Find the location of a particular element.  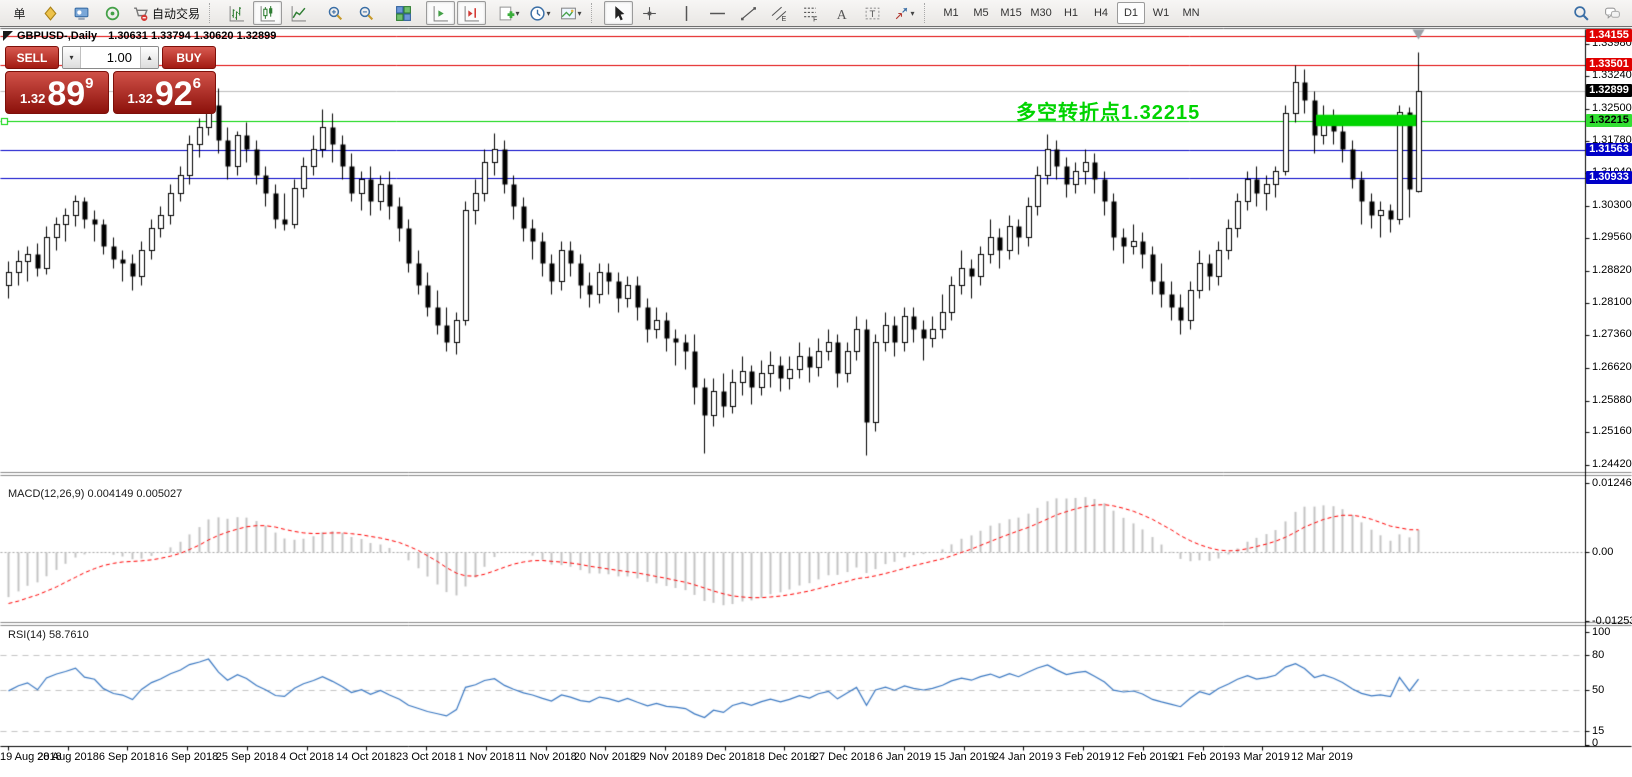

autotrading-label: 自动交易 is located at coordinates (176, 13).